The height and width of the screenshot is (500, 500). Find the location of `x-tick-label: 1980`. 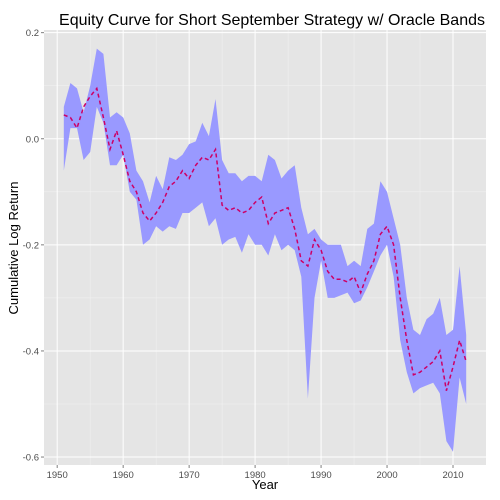

x-tick-label: 1980 is located at coordinates (255, 475).